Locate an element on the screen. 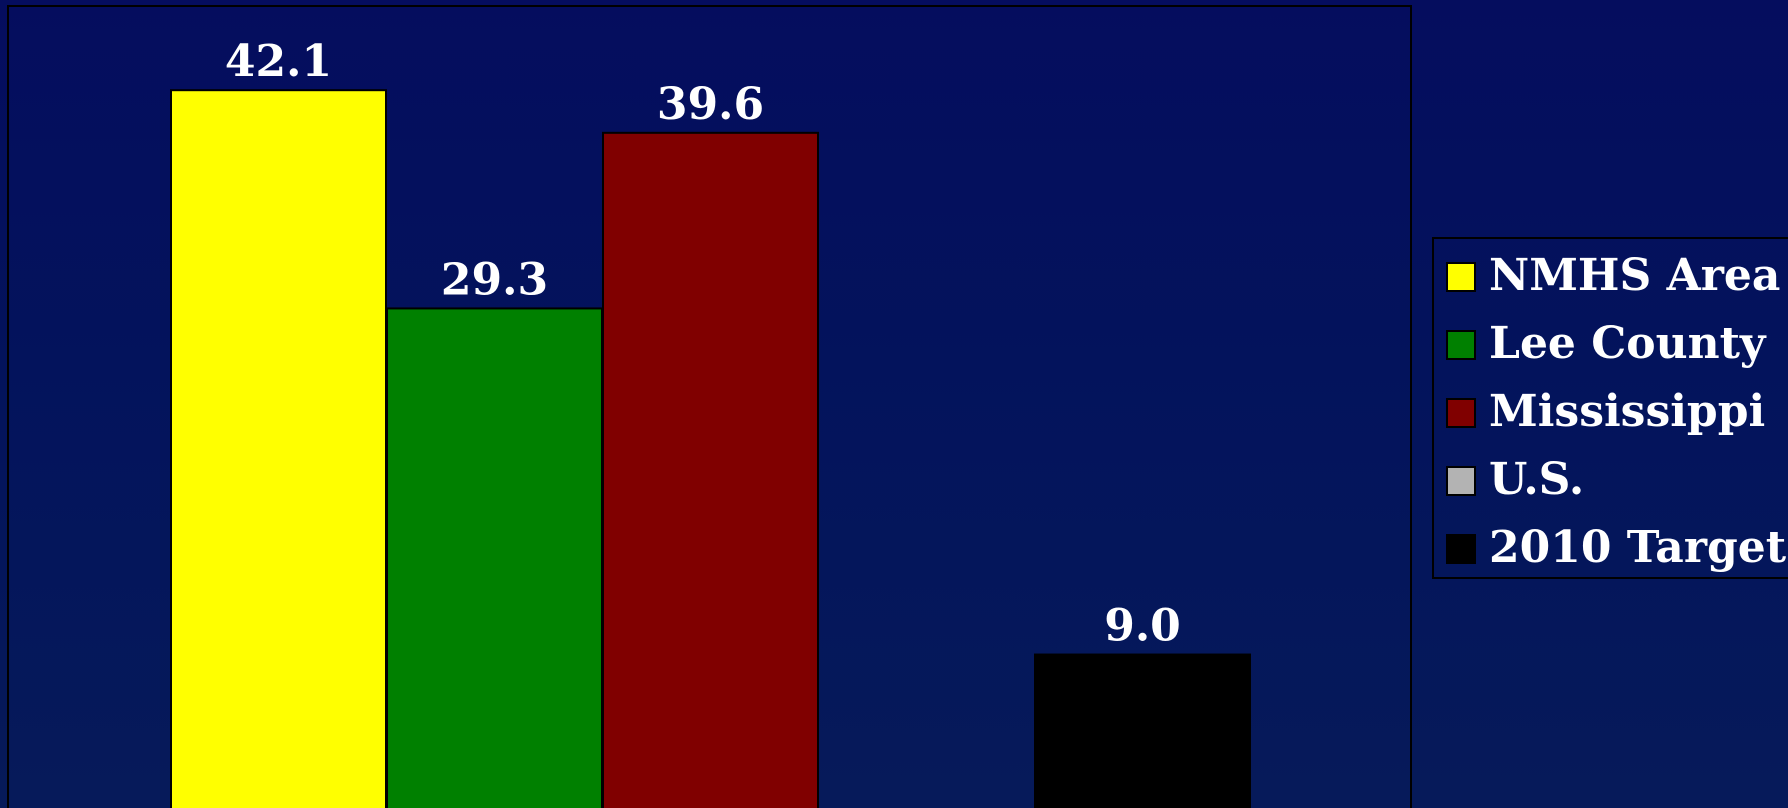 Image resolution: width=1788 pixels, height=808 pixels. value-label: 29.3 is located at coordinates (494, 279).